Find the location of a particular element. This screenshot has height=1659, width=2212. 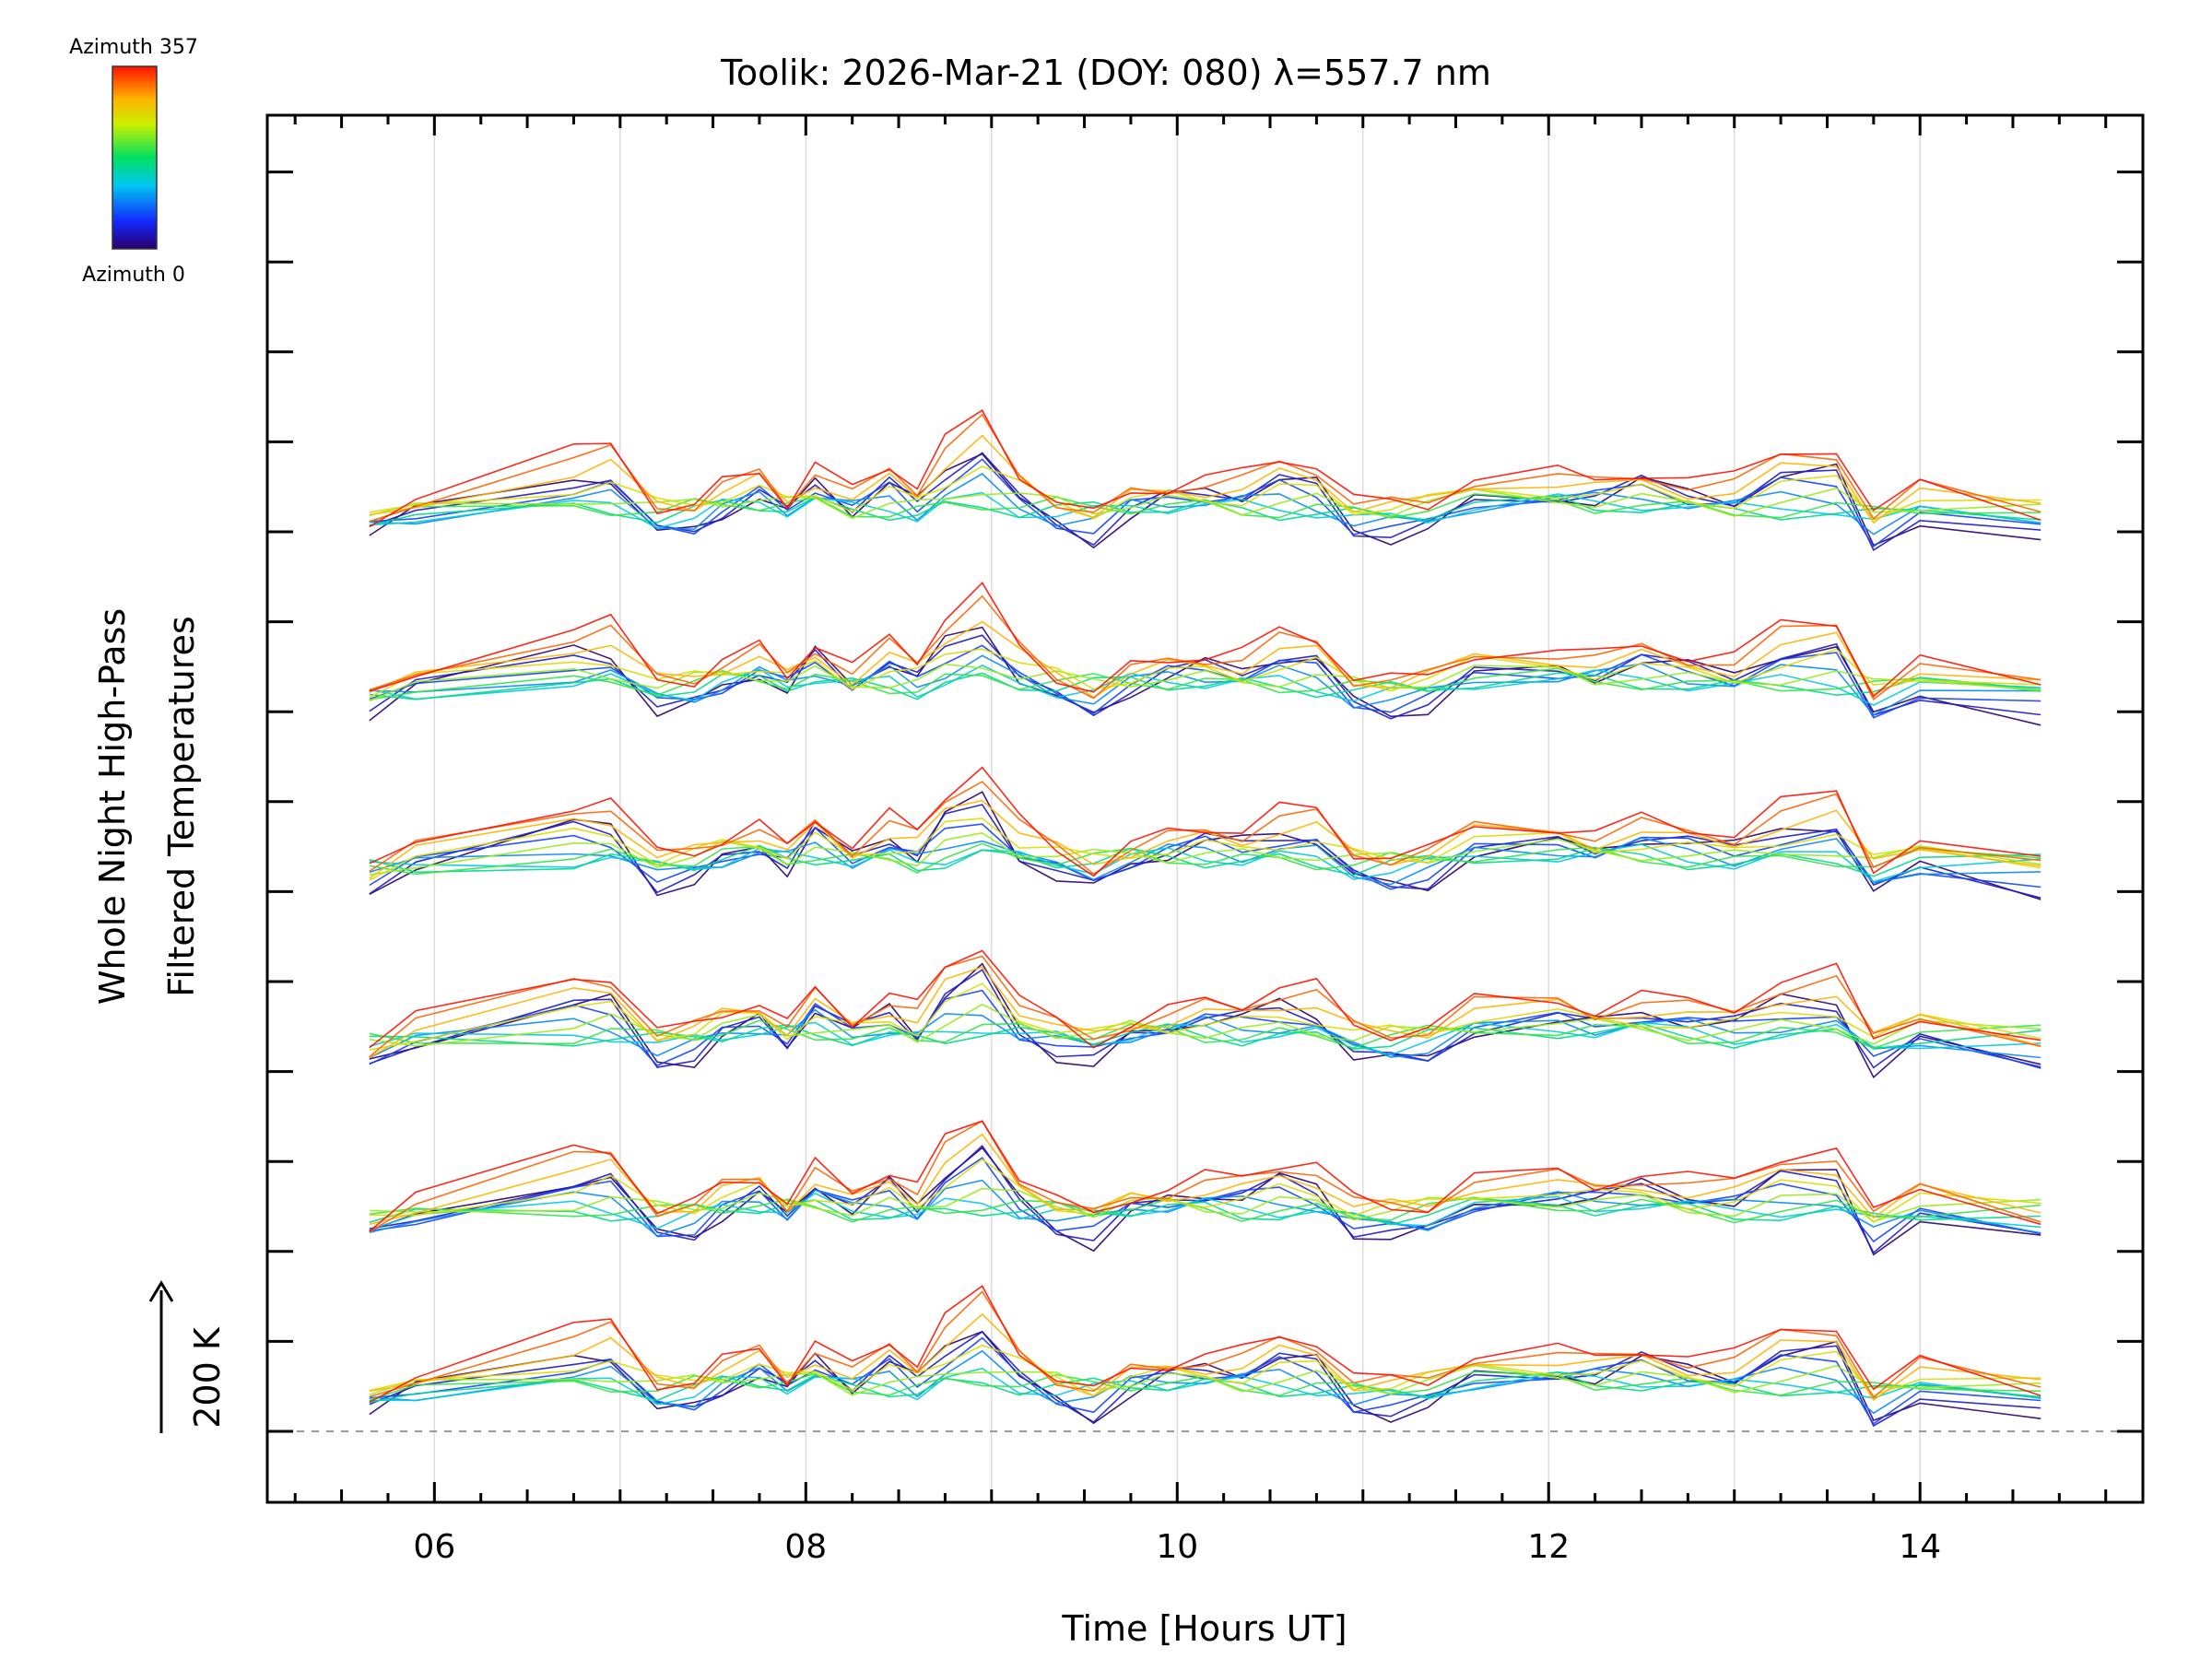

y-axis-label-line1: Whole Night High-Pass is located at coordinates (112, 806).